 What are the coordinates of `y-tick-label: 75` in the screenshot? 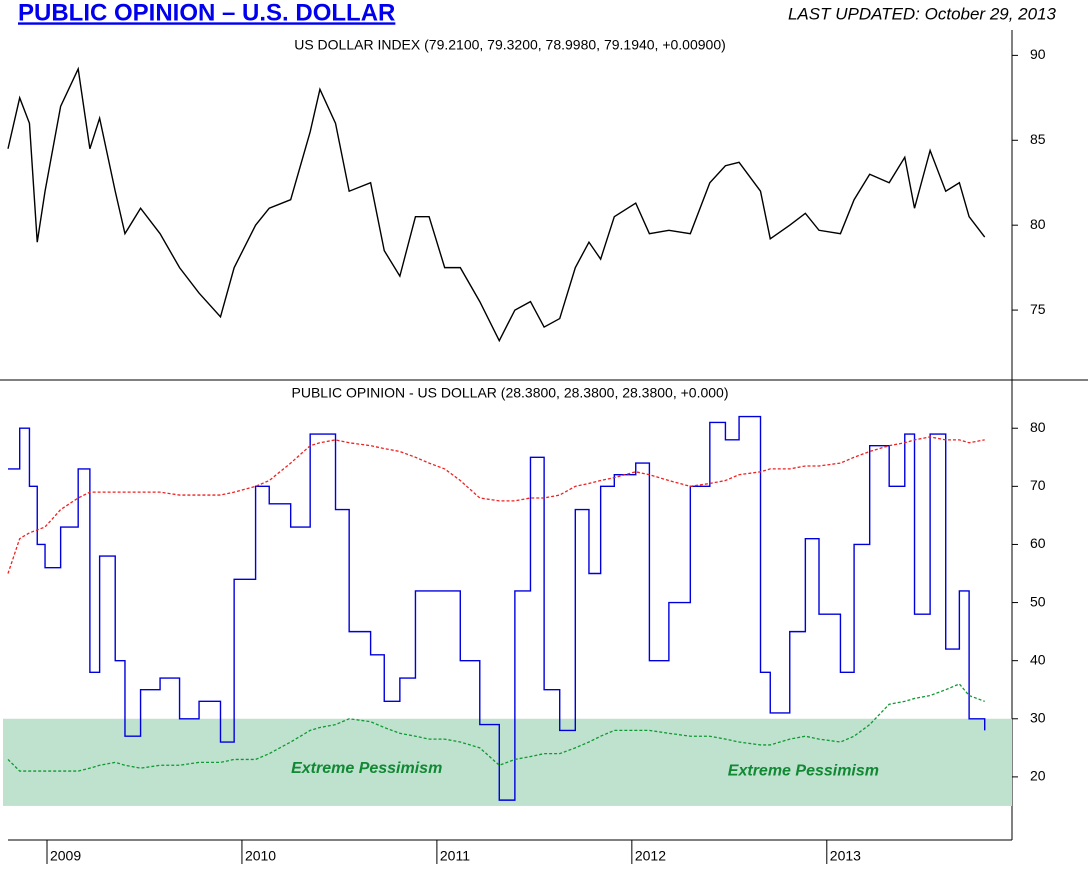 It's located at (1038, 309).